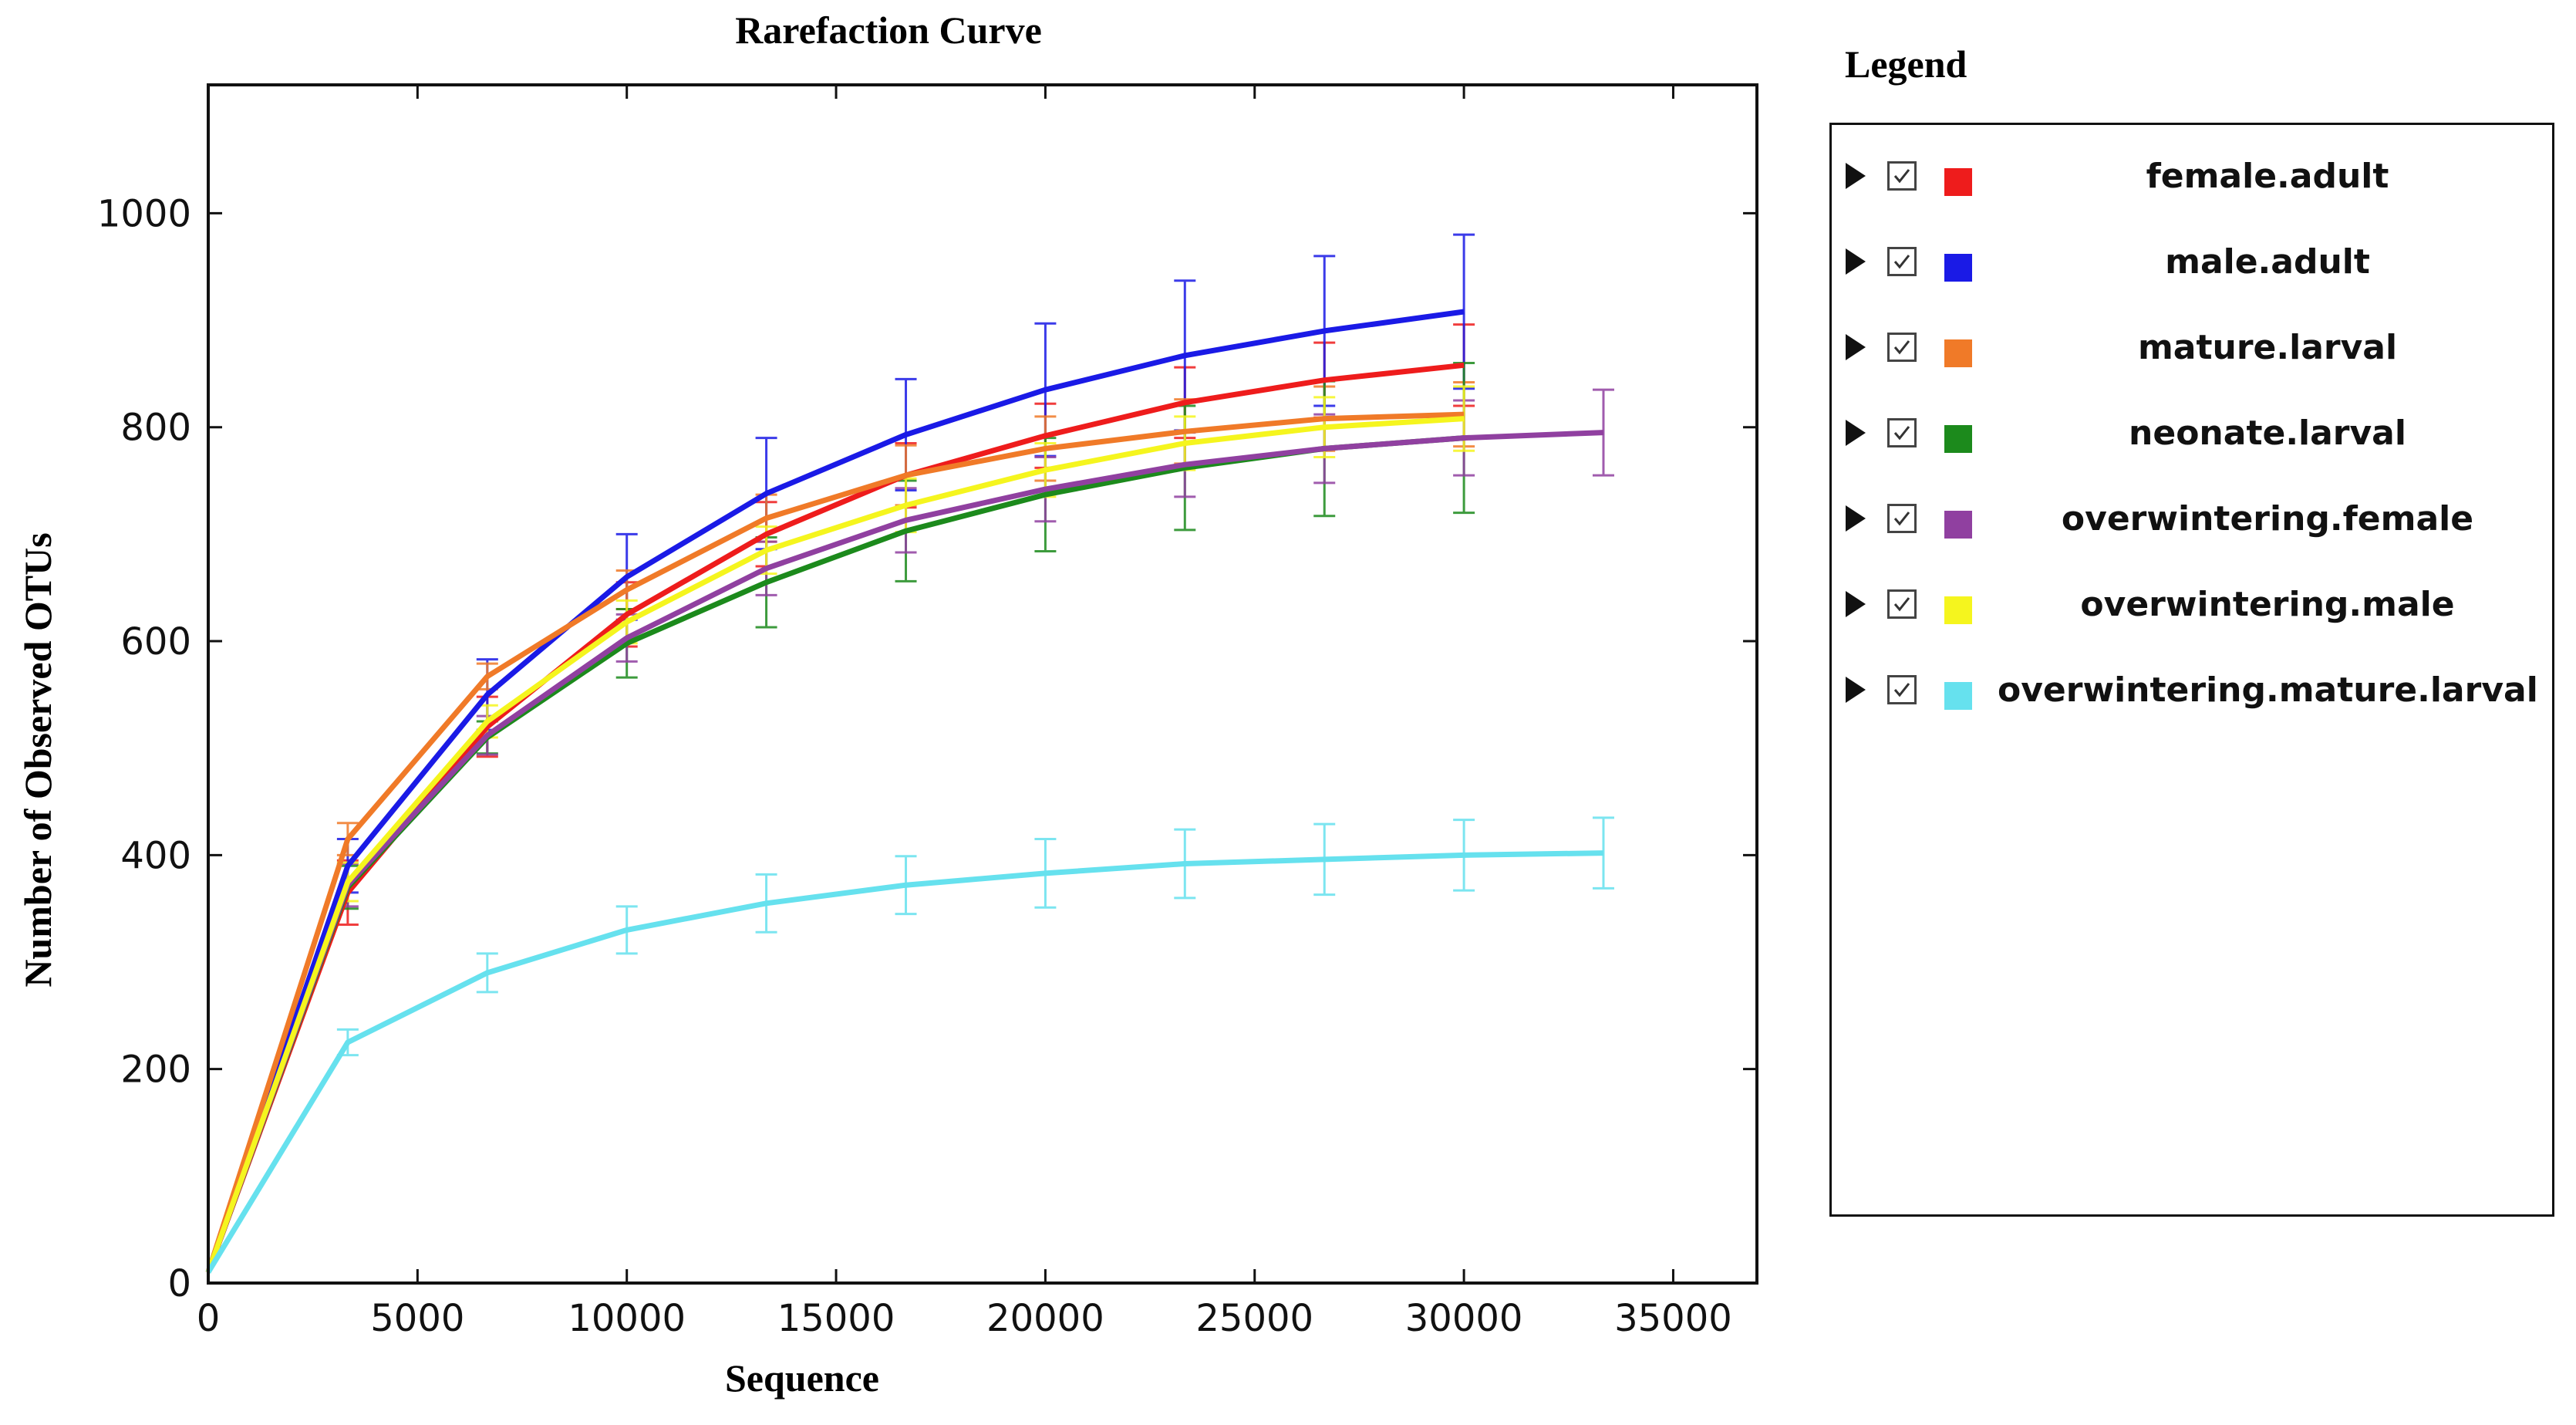 The width and height of the screenshot is (2576, 1425). Describe the element at coordinates (1045, 1318) in the screenshot. I see `x-tick-label: 20000` at that location.